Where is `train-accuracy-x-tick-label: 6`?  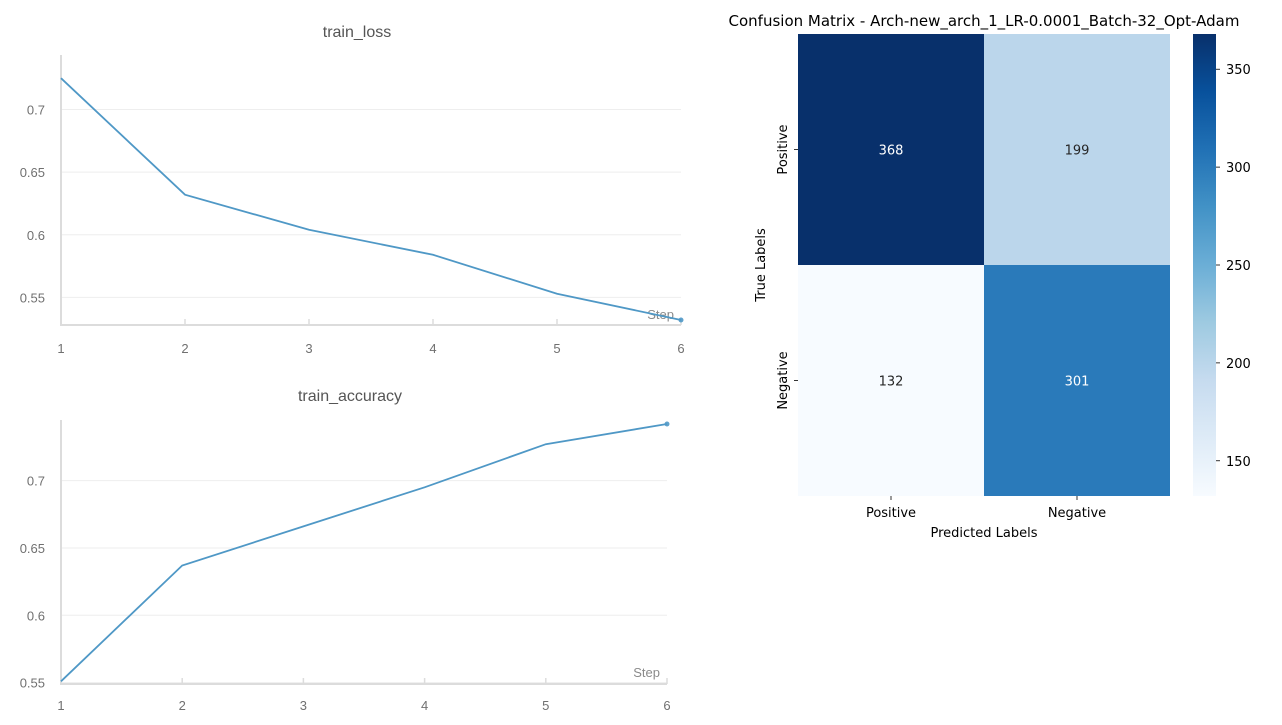 train-accuracy-x-tick-label: 6 is located at coordinates (666, 705).